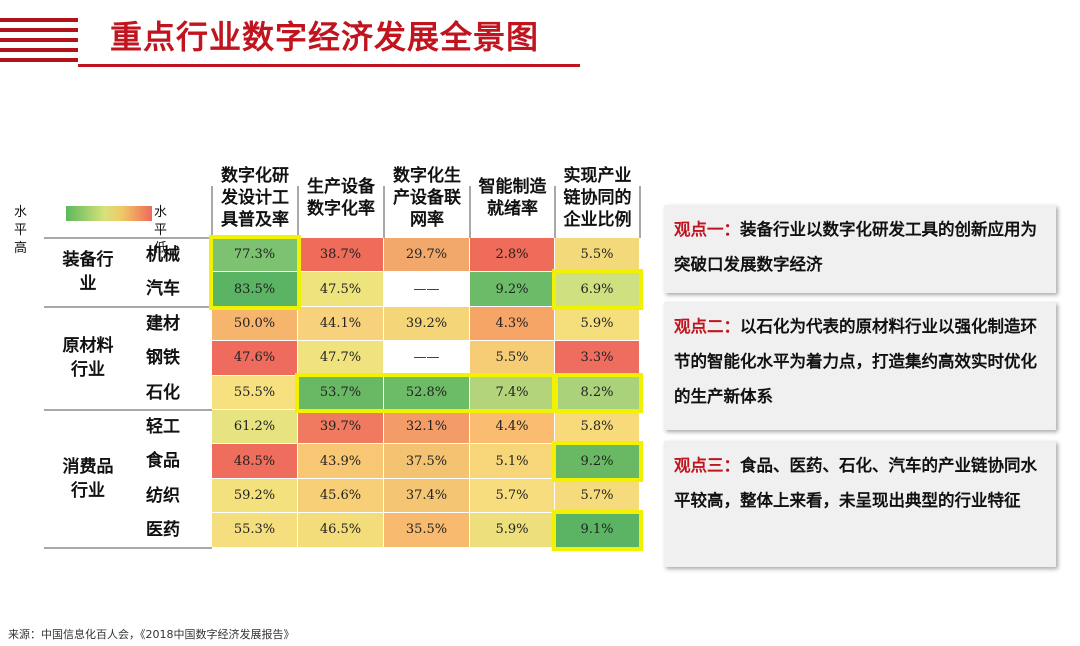 Image resolution: width=1080 pixels, height=646 pixels. Describe the element at coordinates (341, 324) in the screenshot. I see `table-cell: 44.1%` at that location.